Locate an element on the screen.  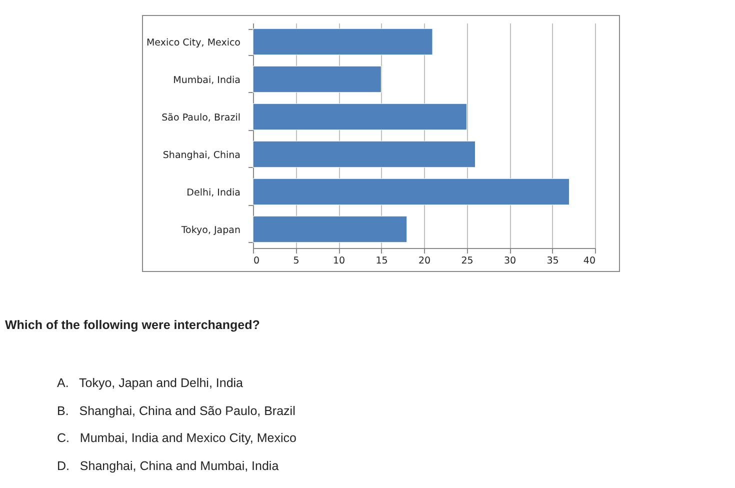
x-tick-label: 30 is located at coordinates (510, 261).